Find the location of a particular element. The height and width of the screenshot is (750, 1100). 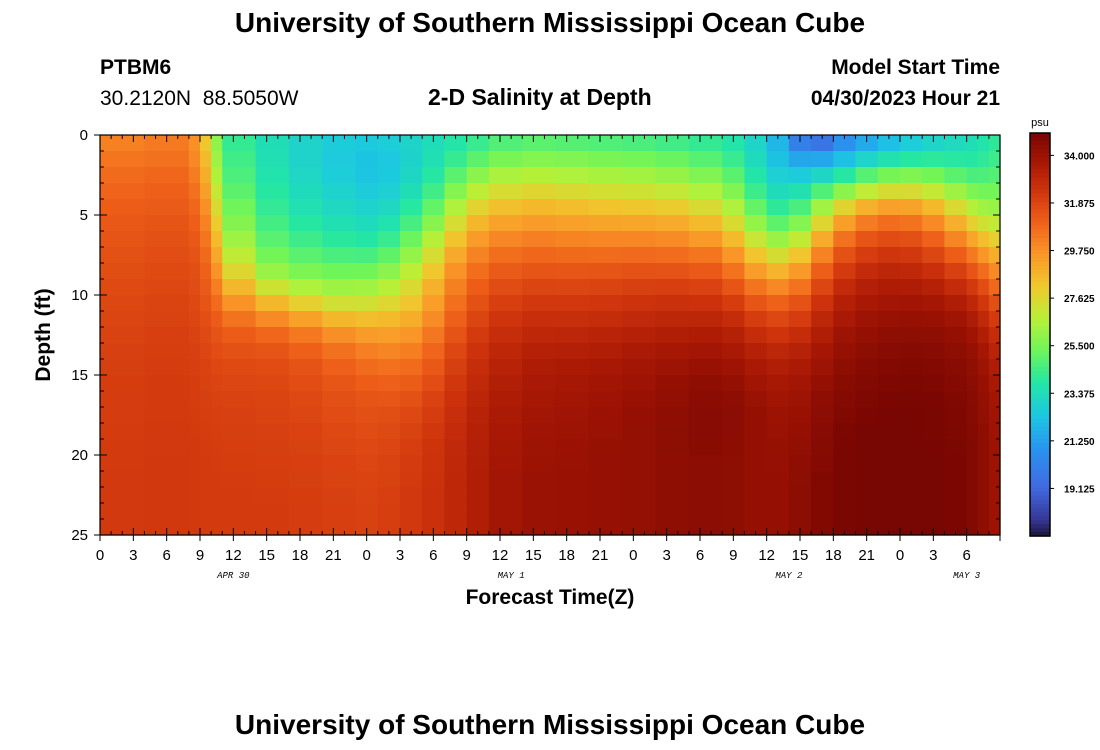

colorbar-frame is located at coordinates (1040, 334).